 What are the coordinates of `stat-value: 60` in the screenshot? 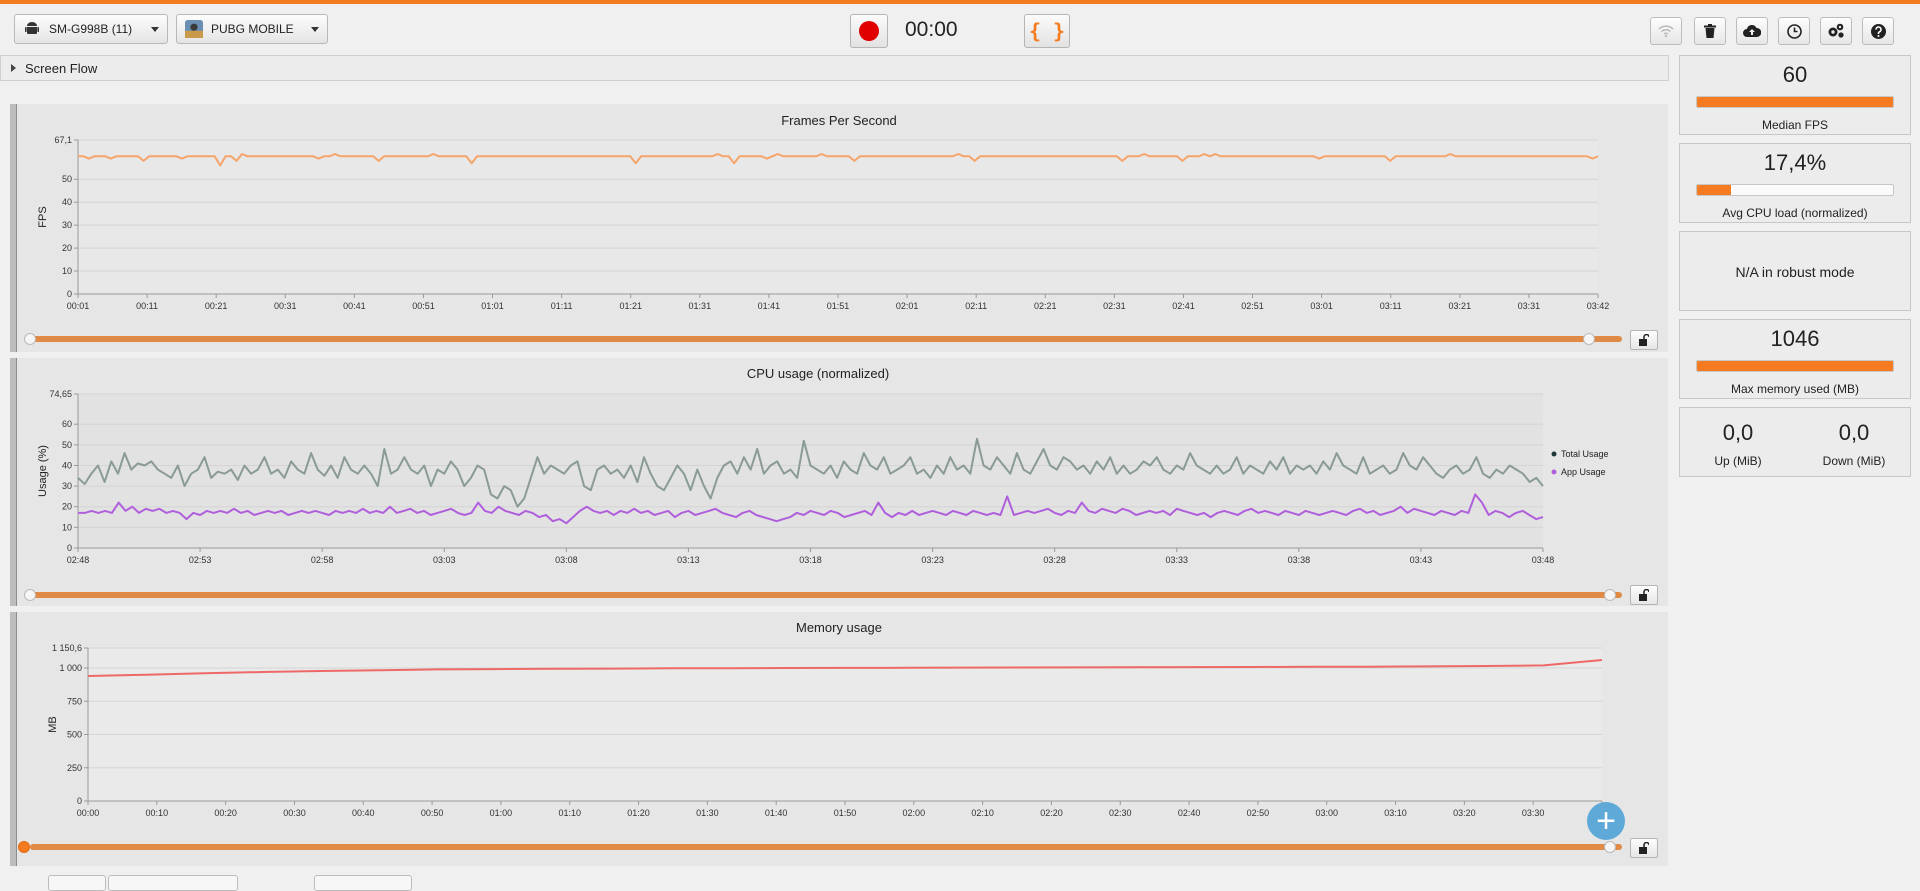 It's located at (1795, 74).